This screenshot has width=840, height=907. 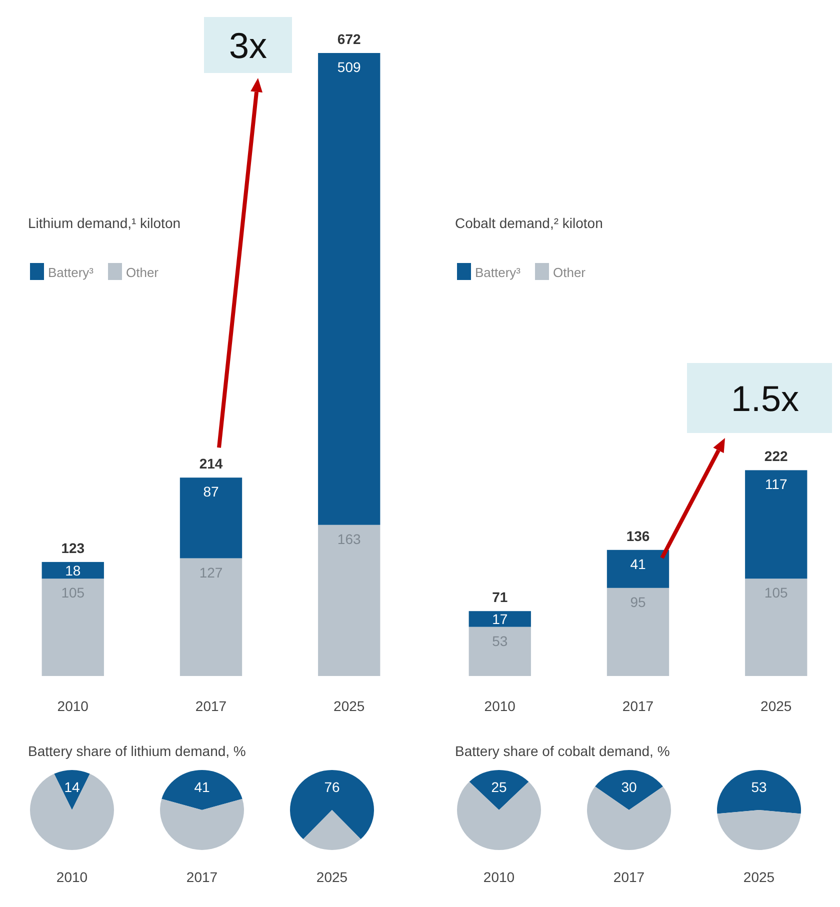 What do you see at coordinates (629, 787) in the screenshot?
I see `data-label: 30` at bounding box center [629, 787].